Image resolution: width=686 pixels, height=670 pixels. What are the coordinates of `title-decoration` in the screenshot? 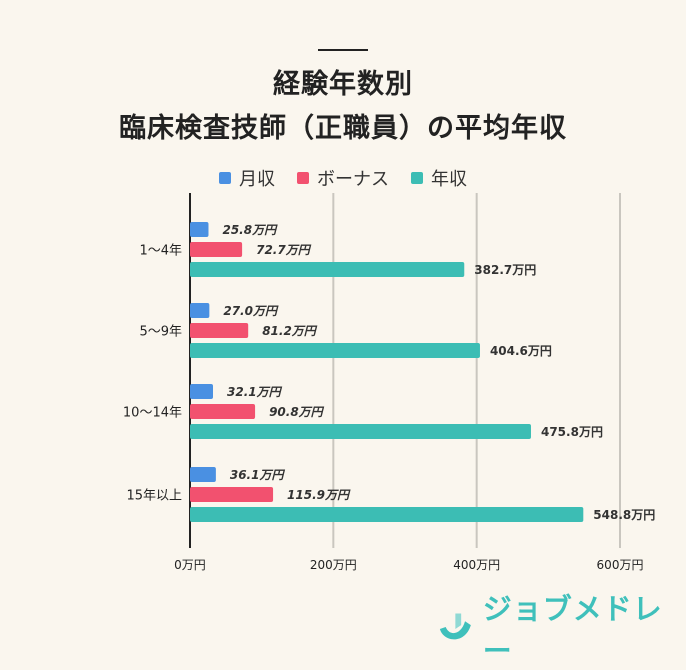 It's located at (343, 50).